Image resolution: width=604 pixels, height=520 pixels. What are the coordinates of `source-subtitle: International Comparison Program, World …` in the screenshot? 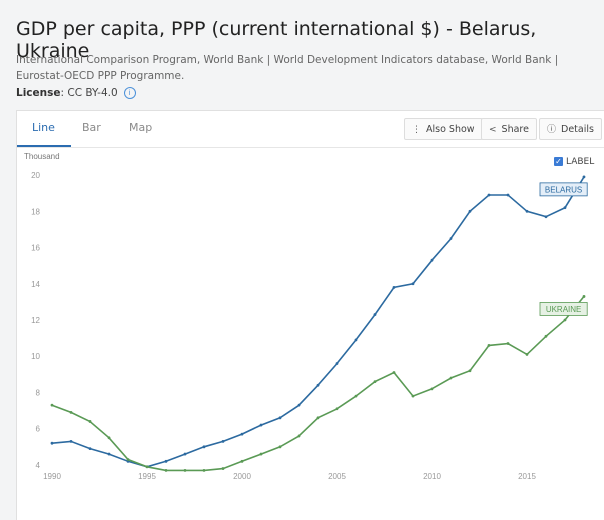 It's located at (287, 68).